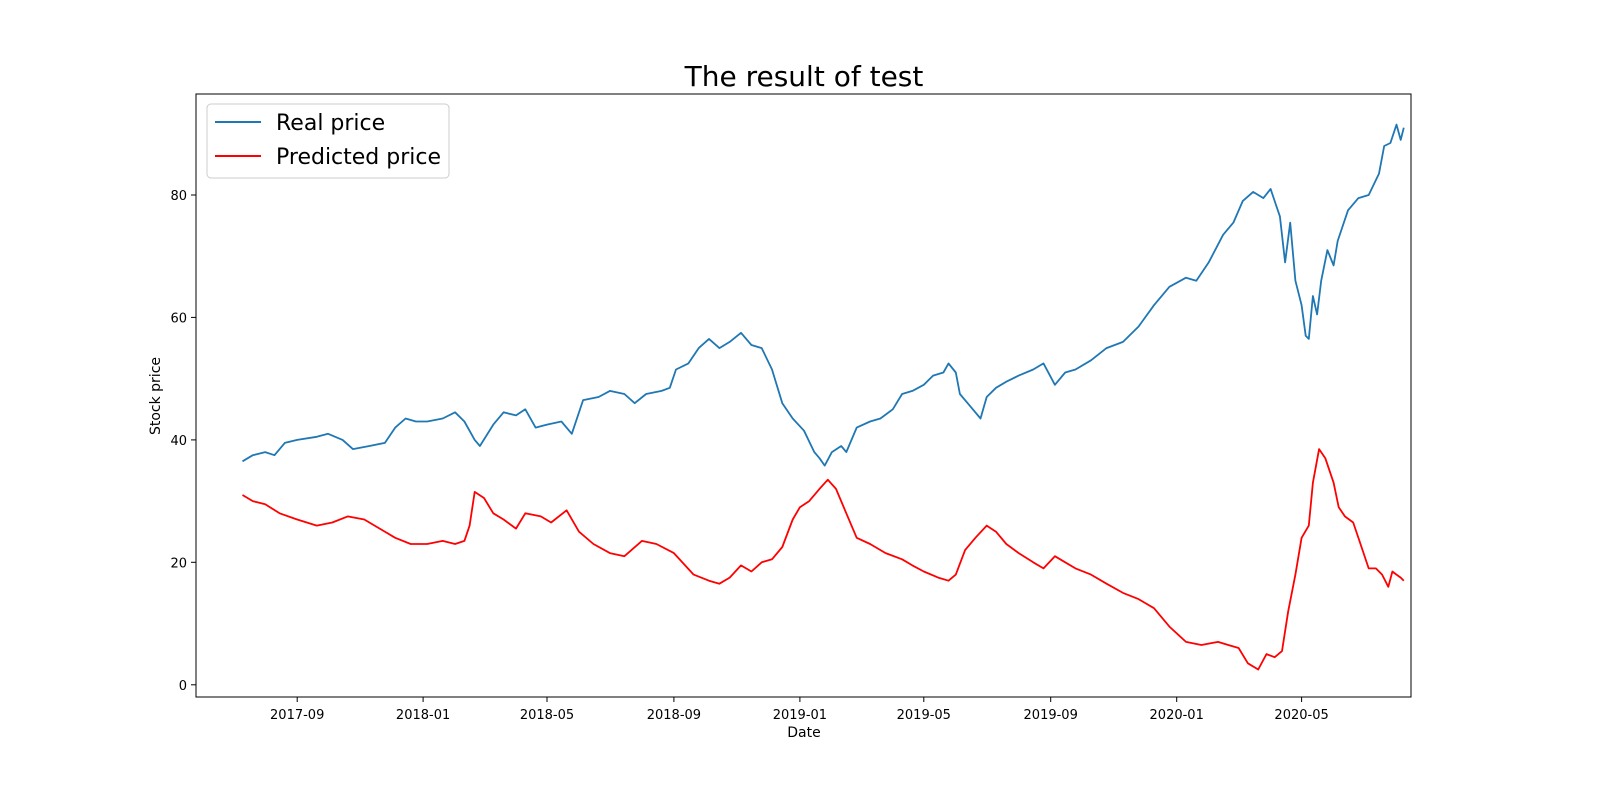 This screenshot has width=1600, height=800. What do you see at coordinates (183, 686) in the screenshot?
I see `y-tick-label: 0` at bounding box center [183, 686].